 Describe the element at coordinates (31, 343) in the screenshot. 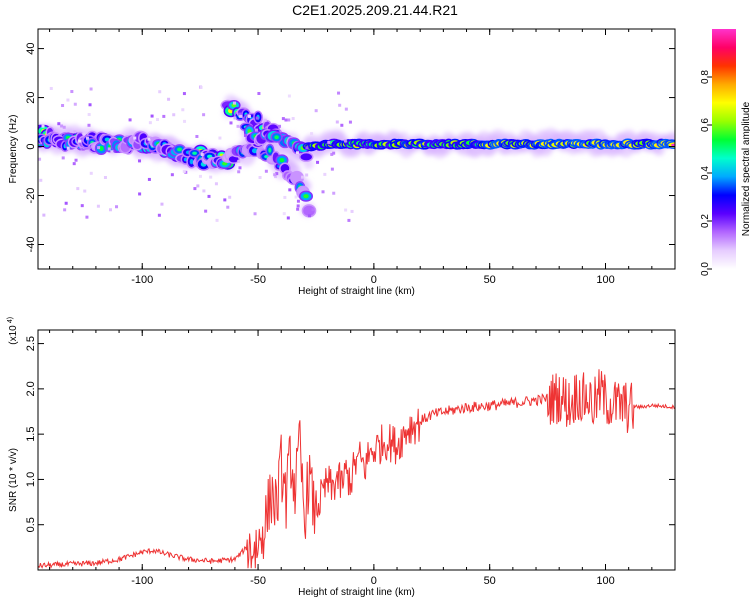

I see `snr-ytick-label: 2.5` at that location.